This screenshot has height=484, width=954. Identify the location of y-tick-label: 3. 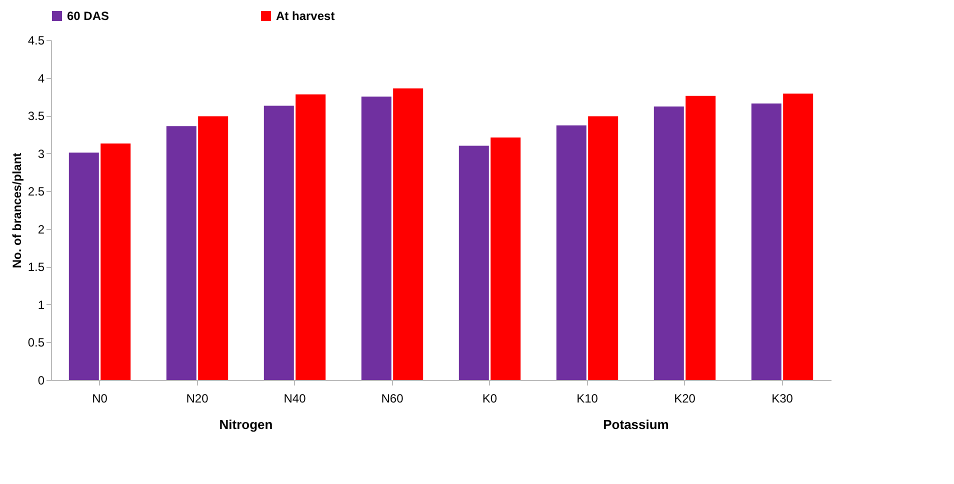
(41, 153).